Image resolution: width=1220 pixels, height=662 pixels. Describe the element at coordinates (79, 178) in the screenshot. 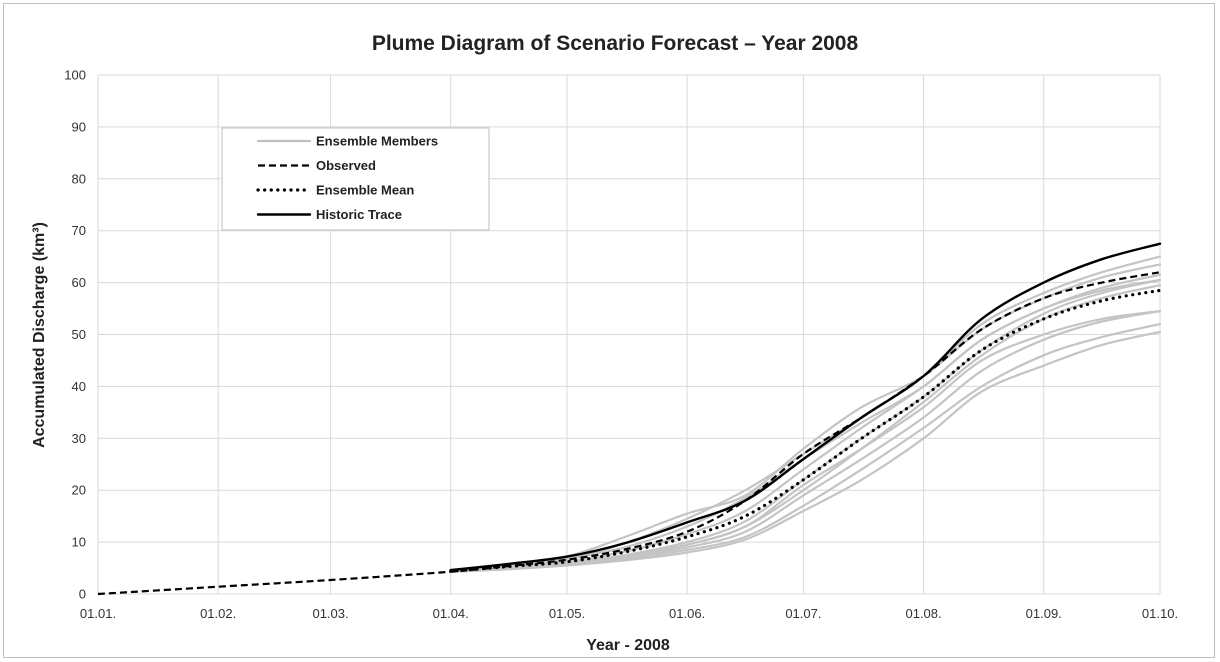

I see `y-tick-label: 80` at that location.